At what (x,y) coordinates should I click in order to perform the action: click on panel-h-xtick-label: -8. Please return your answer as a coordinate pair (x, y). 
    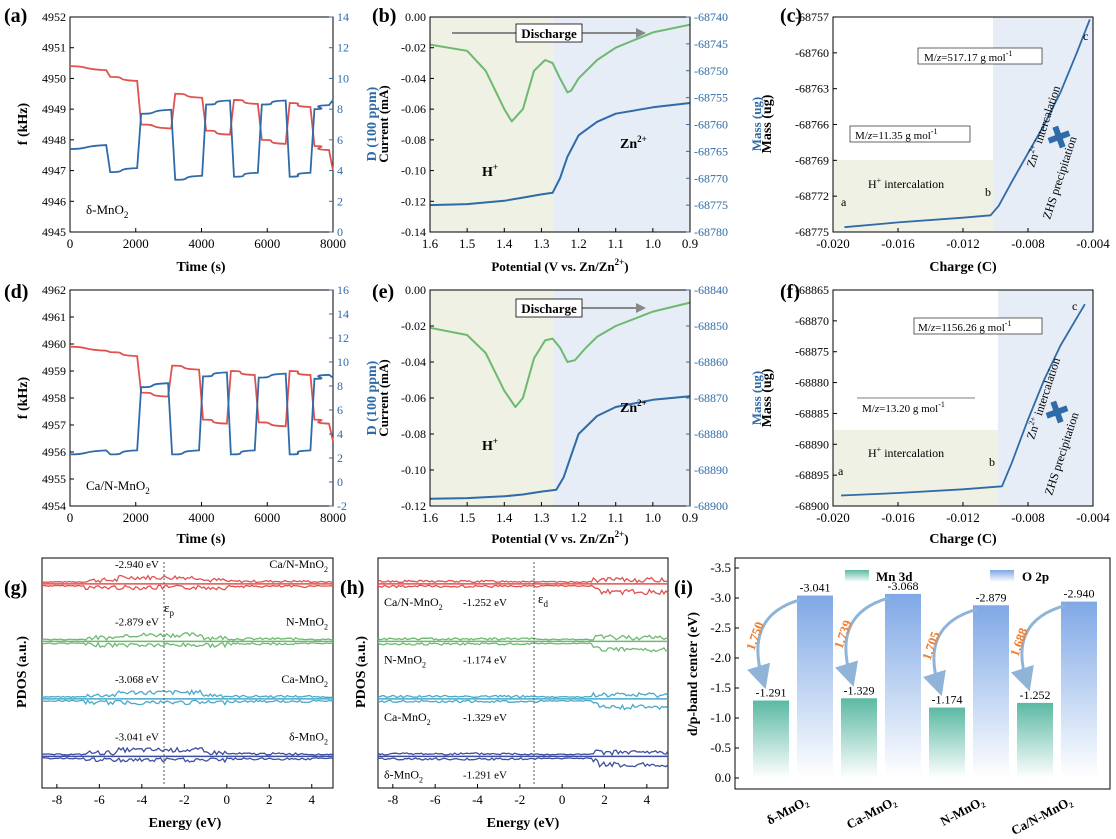
    Looking at the image, I should click on (392, 799).